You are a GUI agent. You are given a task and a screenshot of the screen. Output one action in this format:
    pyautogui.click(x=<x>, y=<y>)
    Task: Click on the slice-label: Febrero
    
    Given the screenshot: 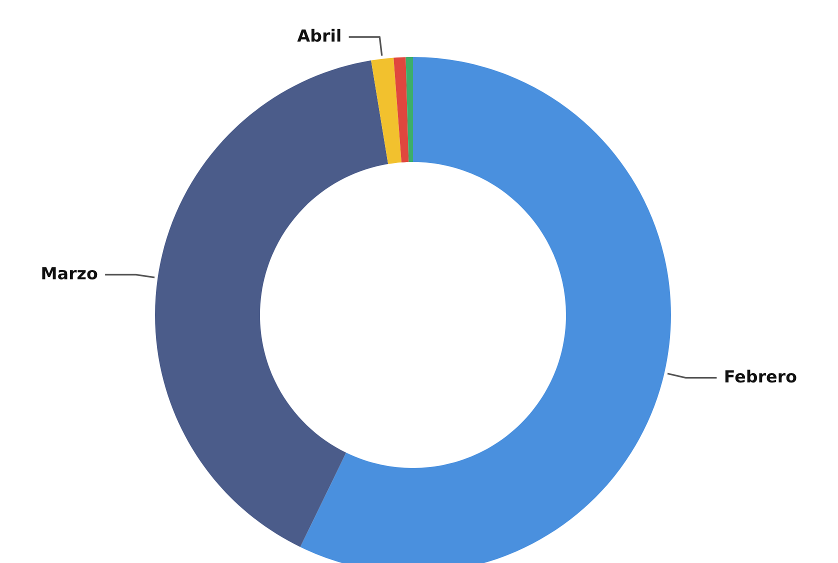 What is the action you would take?
    pyautogui.click(x=760, y=376)
    